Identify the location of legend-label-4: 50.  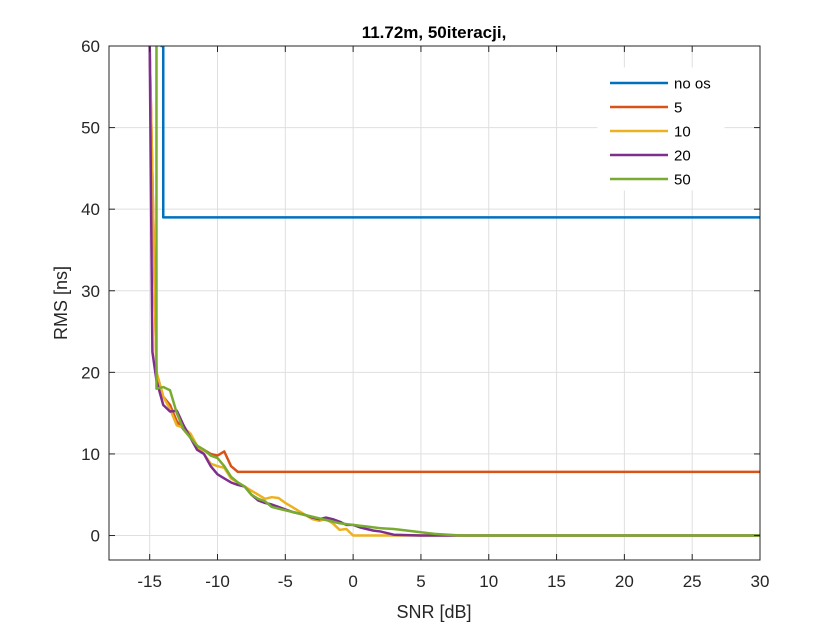
(682, 180).